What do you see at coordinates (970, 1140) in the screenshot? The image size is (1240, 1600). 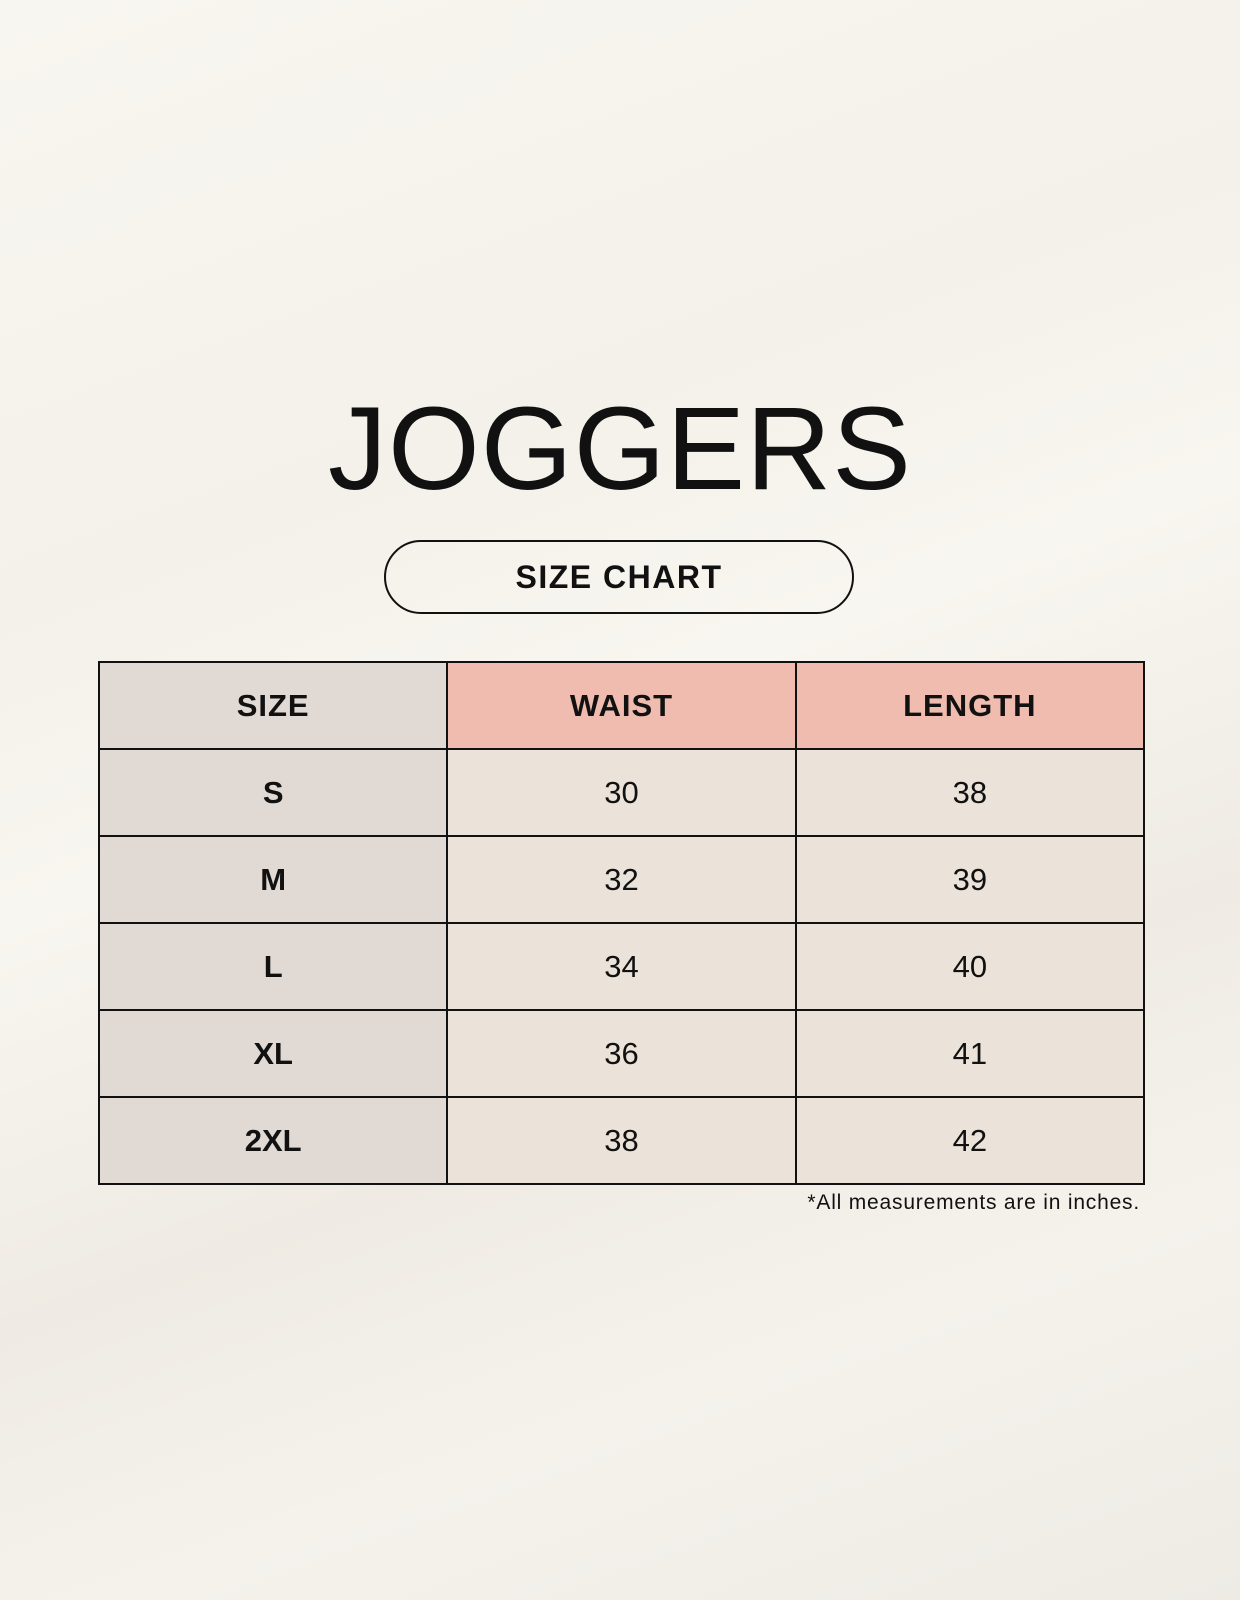 I see `length-cell: 42` at bounding box center [970, 1140].